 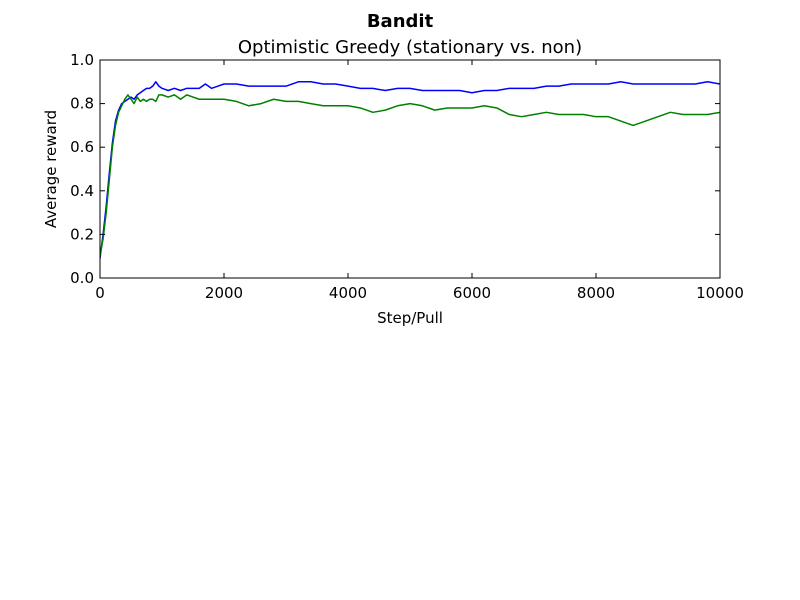 I want to click on x-tick-label: 0, so click(x=100, y=293).